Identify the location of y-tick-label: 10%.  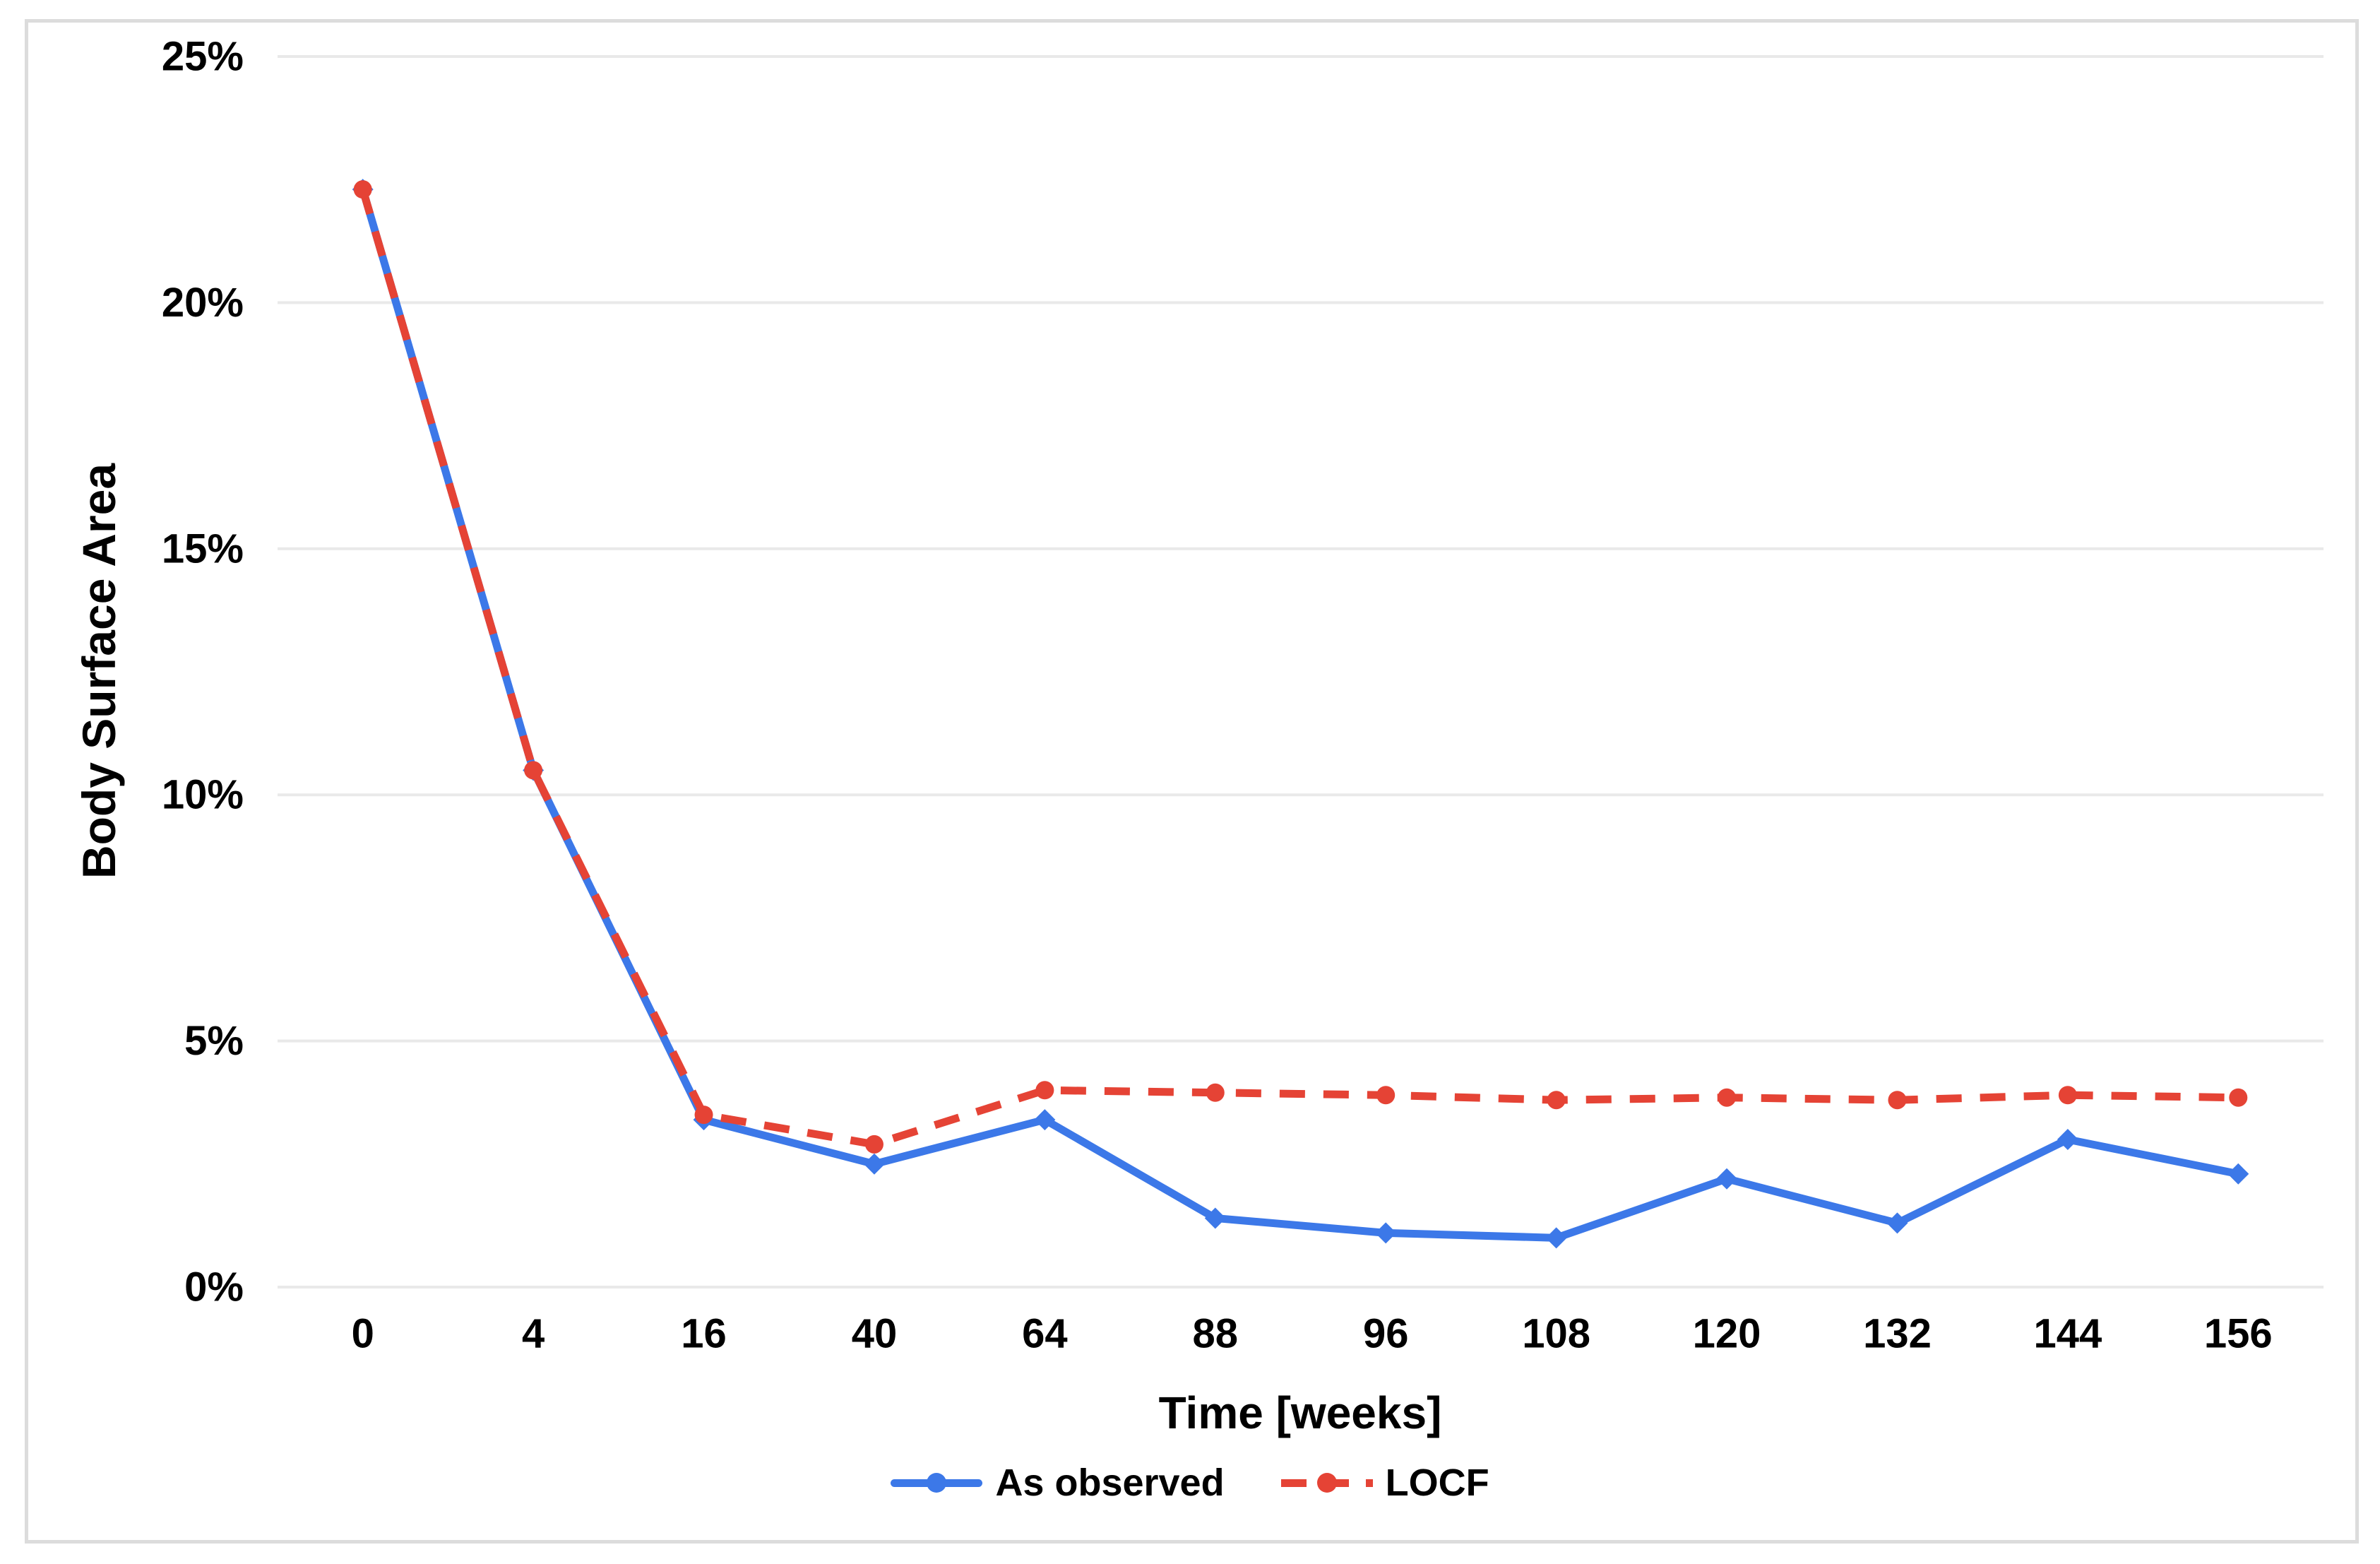
(203, 795).